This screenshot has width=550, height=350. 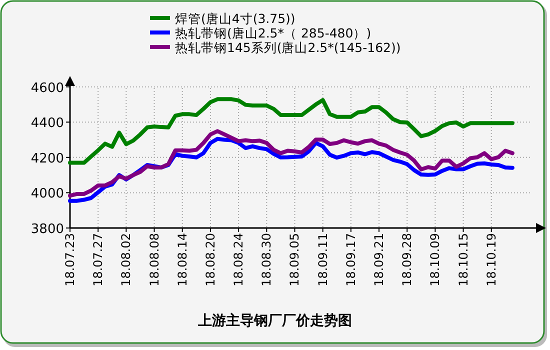 I want to click on x-tick-label: 18.09.11, so click(x=323, y=259).